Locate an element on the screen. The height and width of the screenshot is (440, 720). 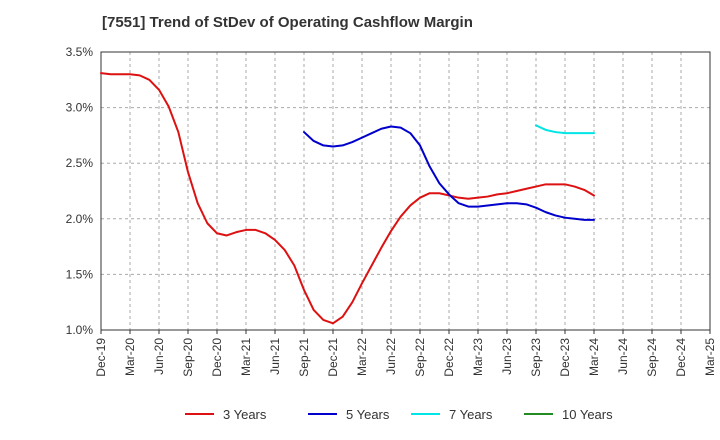
x-tick-label: Dec-19 is located at coordinates (101, 357).